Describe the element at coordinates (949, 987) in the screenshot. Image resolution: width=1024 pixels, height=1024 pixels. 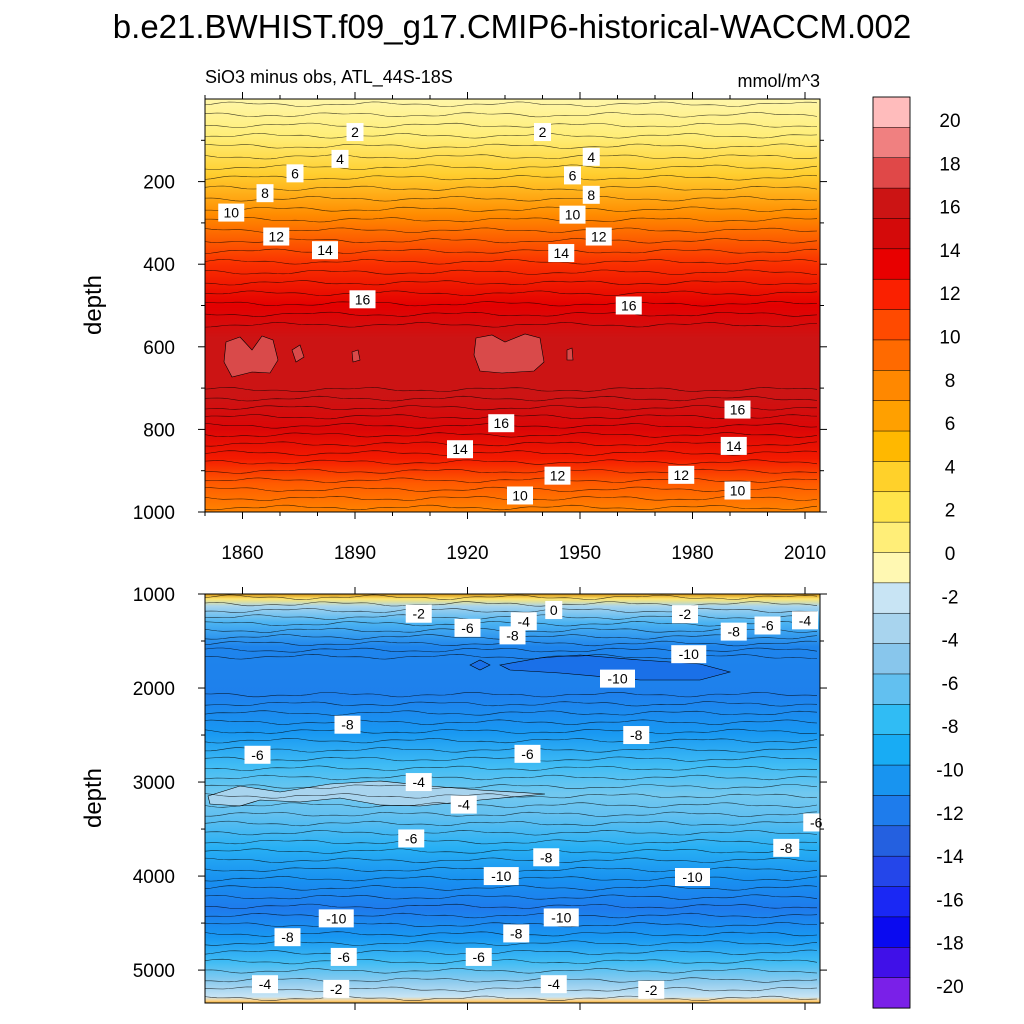
I see `colorbar-label: -20` at that location.